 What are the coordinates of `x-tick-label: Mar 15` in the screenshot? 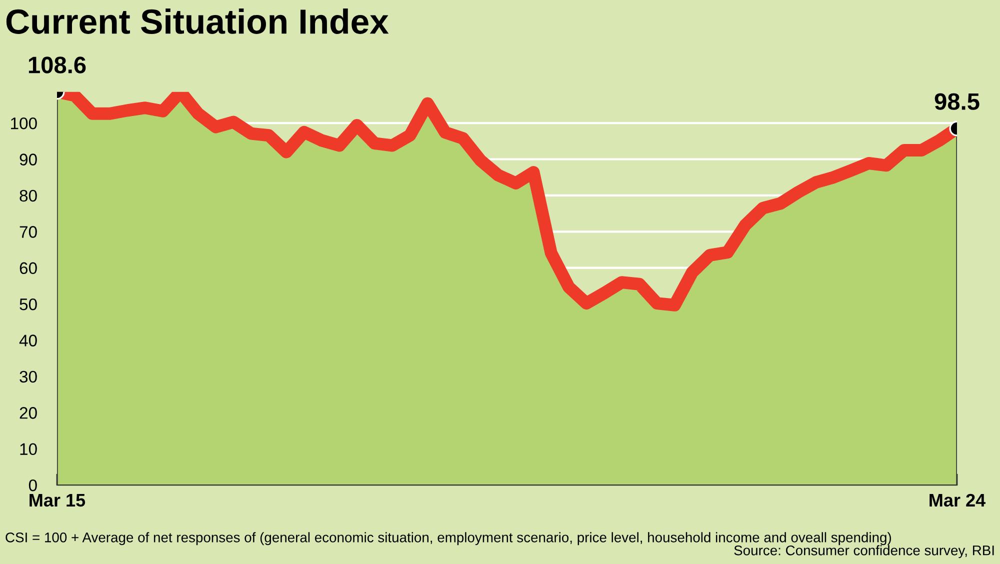 It's located at (58, 500).